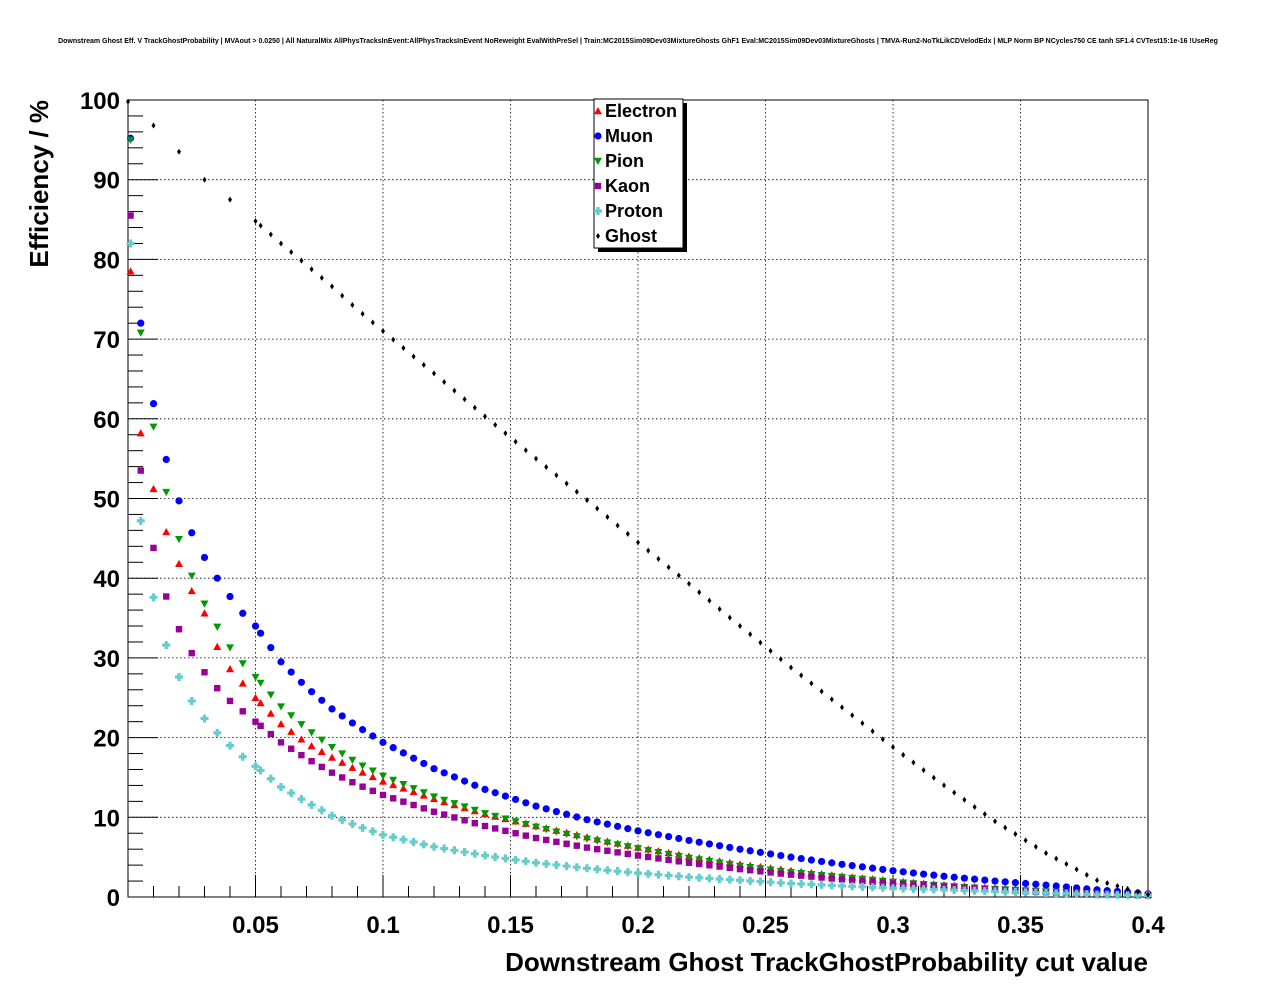 This screenshot has height=996, width=1276. What do you see at coordinates (892, 925) in the screenshot?
I see `x-tick-label: 0.3` at bounding box center [892, 925].